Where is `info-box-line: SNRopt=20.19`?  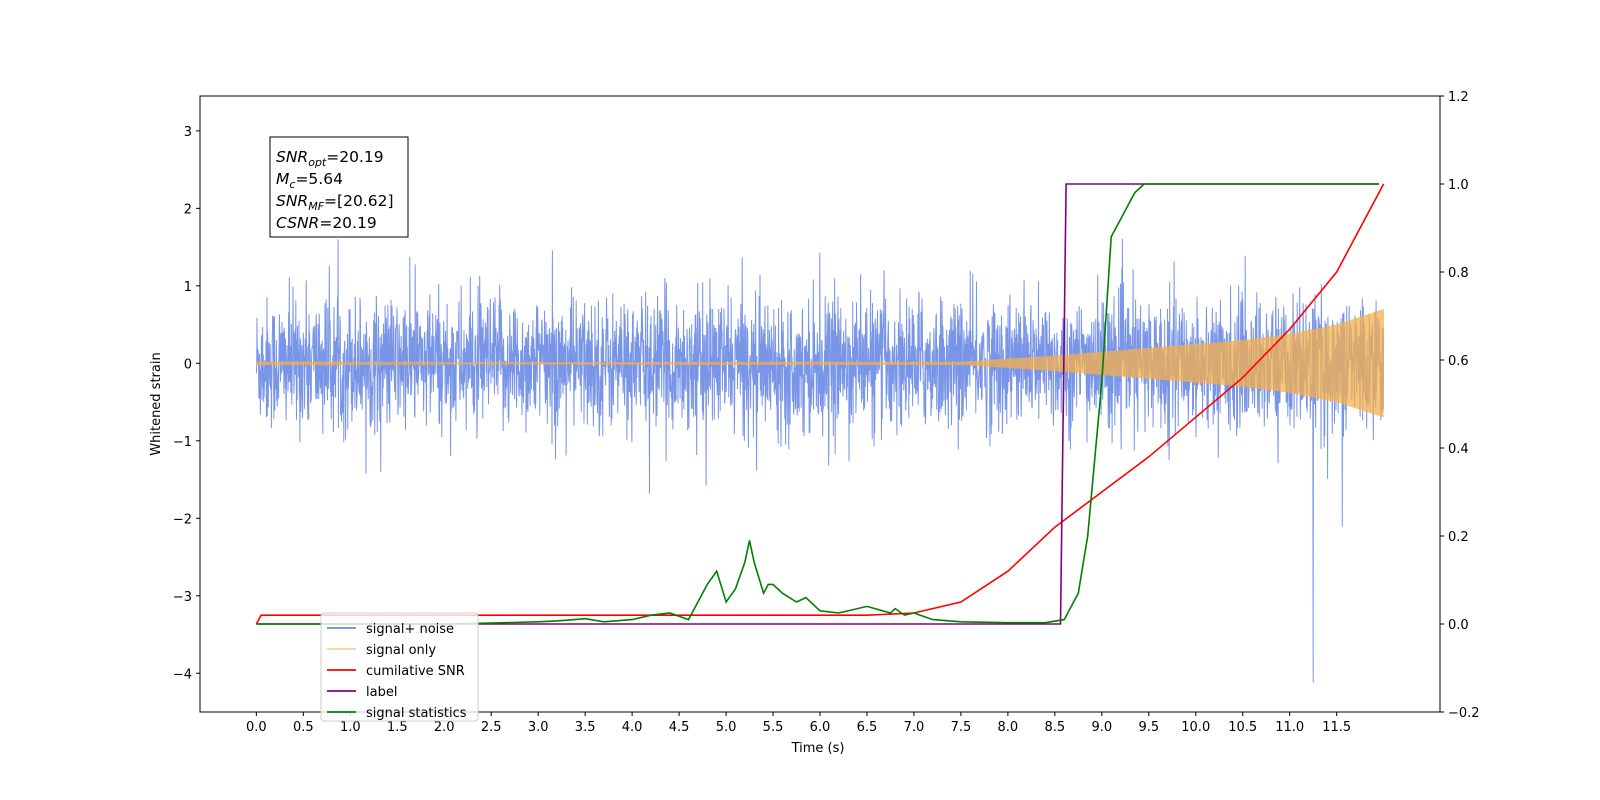 info-box-line: SNRopt=20.19 is located at coordinates (330, 158).